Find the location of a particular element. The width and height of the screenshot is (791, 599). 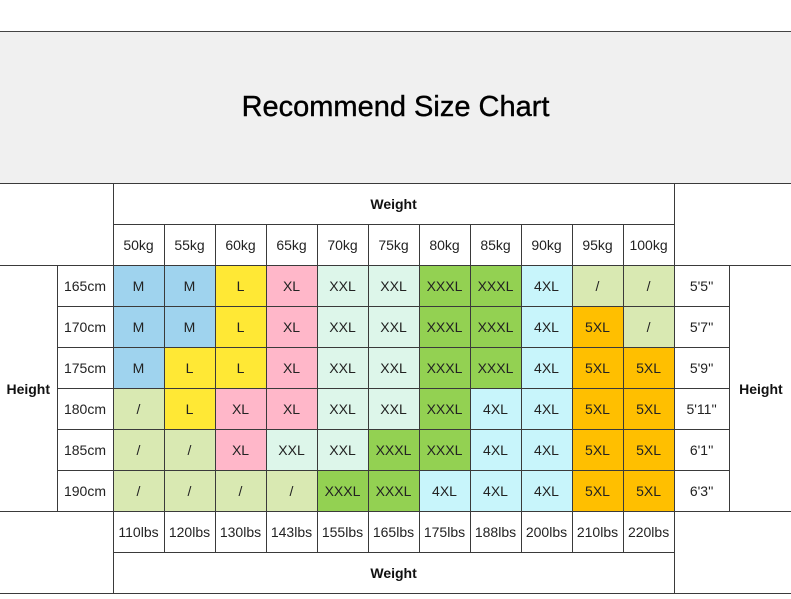

height-cm-cell: 180cm is located at coordinates (85, 409).